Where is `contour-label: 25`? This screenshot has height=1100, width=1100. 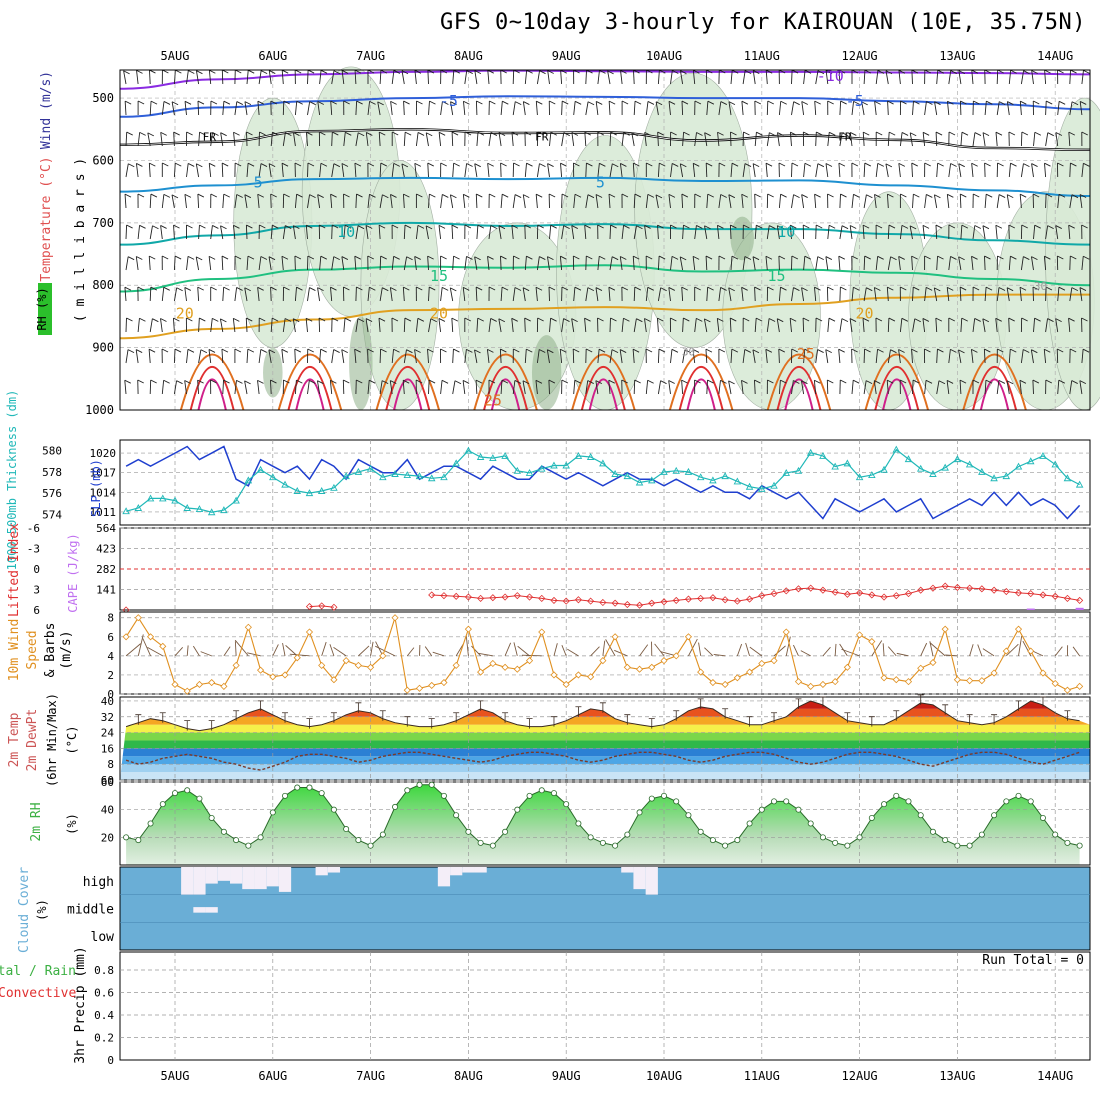 contour-label: 25 is located at coordinates (493, 401).